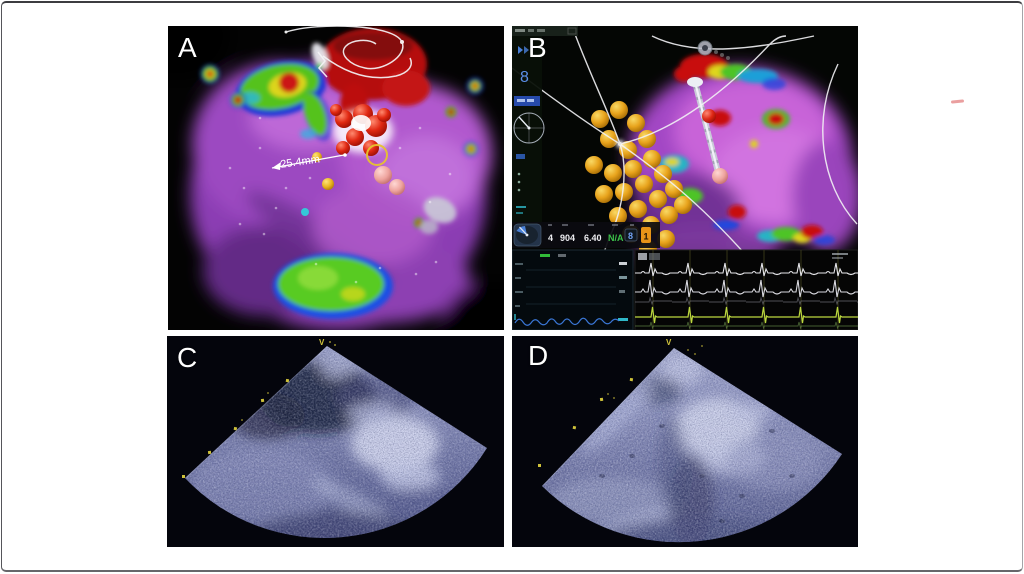  I want to click on panel-d-label: D, so click(538, 355).